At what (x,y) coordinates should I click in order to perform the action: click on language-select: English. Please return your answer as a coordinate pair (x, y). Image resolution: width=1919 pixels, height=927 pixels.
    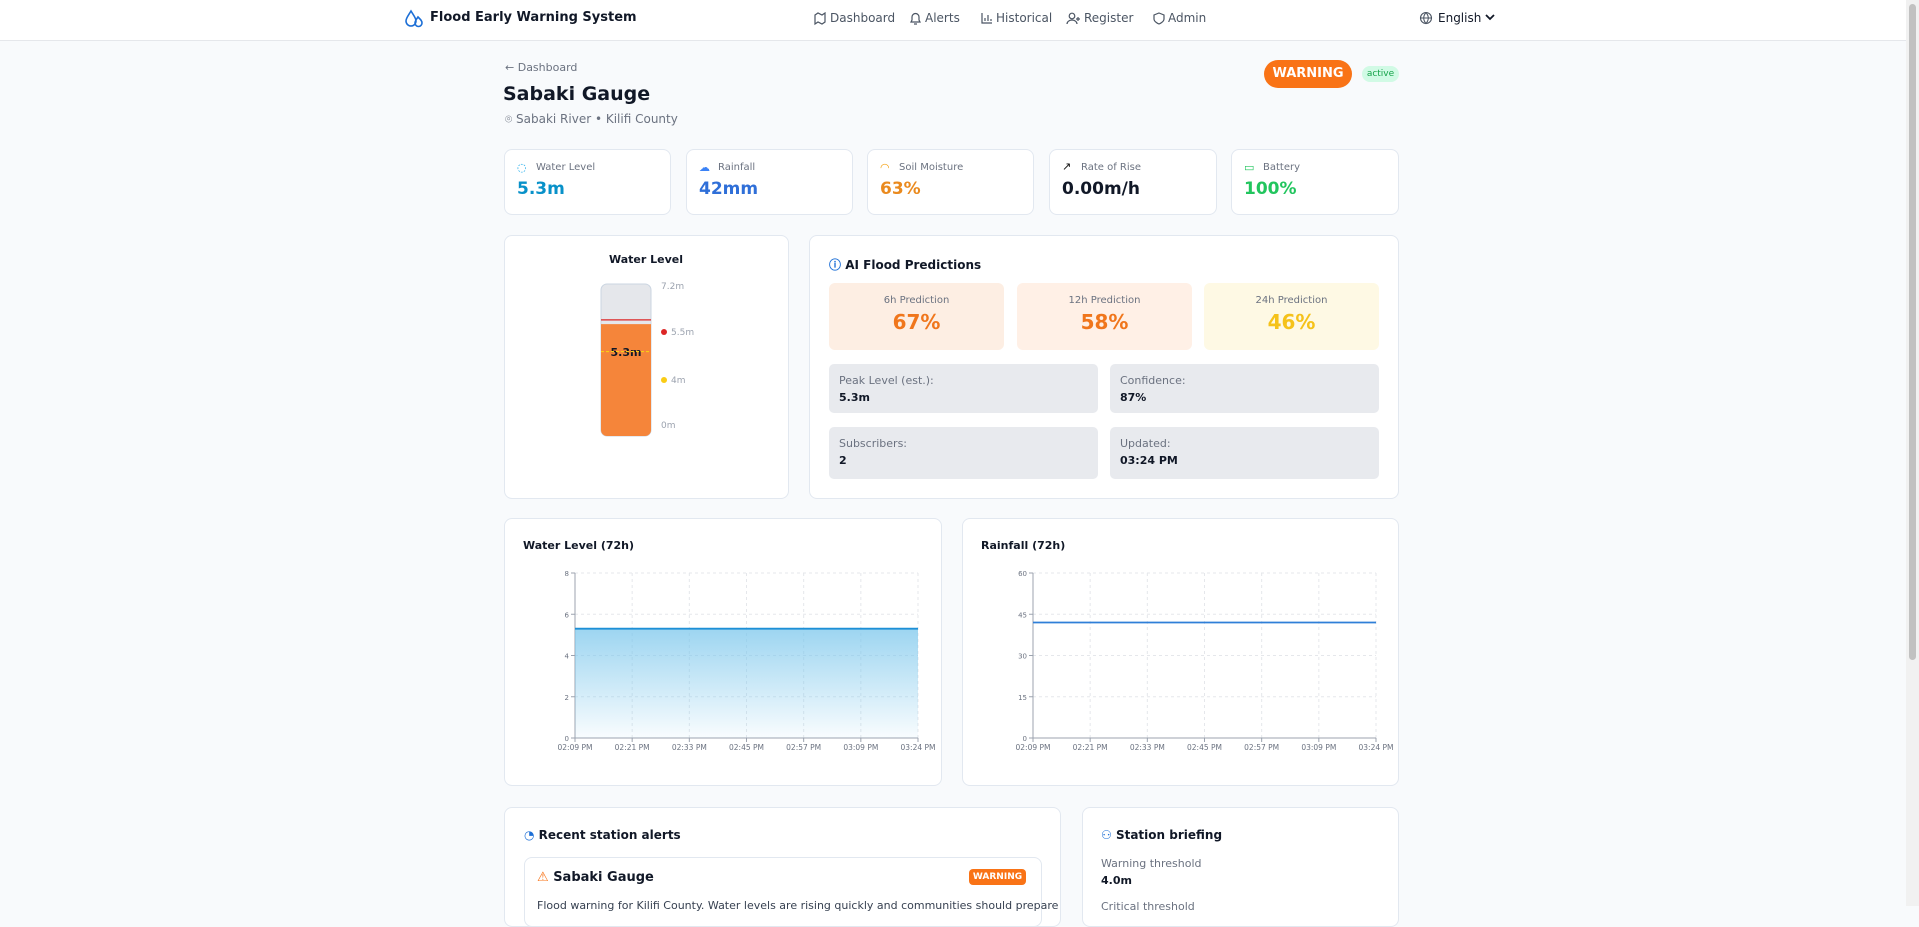
    Looking at the image, I should click on (1460, 18).